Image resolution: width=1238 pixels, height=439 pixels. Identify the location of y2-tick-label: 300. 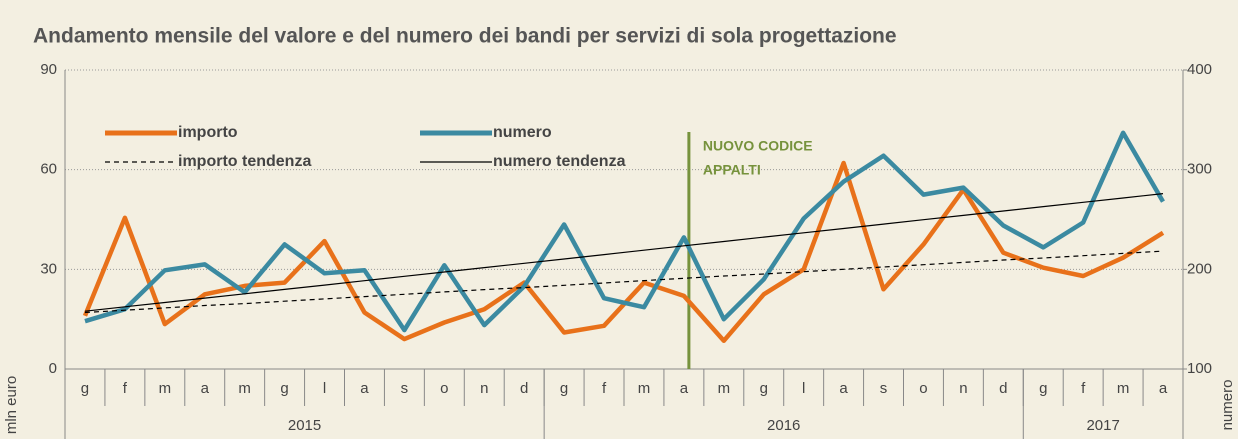
(1199, 169).